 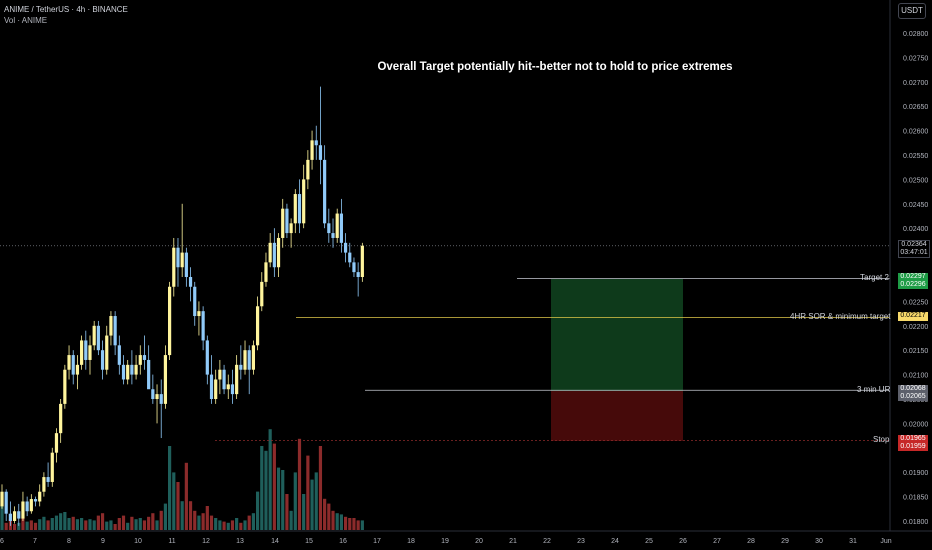 I want to click on time-tick-label: 6, so click(x=2, y=541).